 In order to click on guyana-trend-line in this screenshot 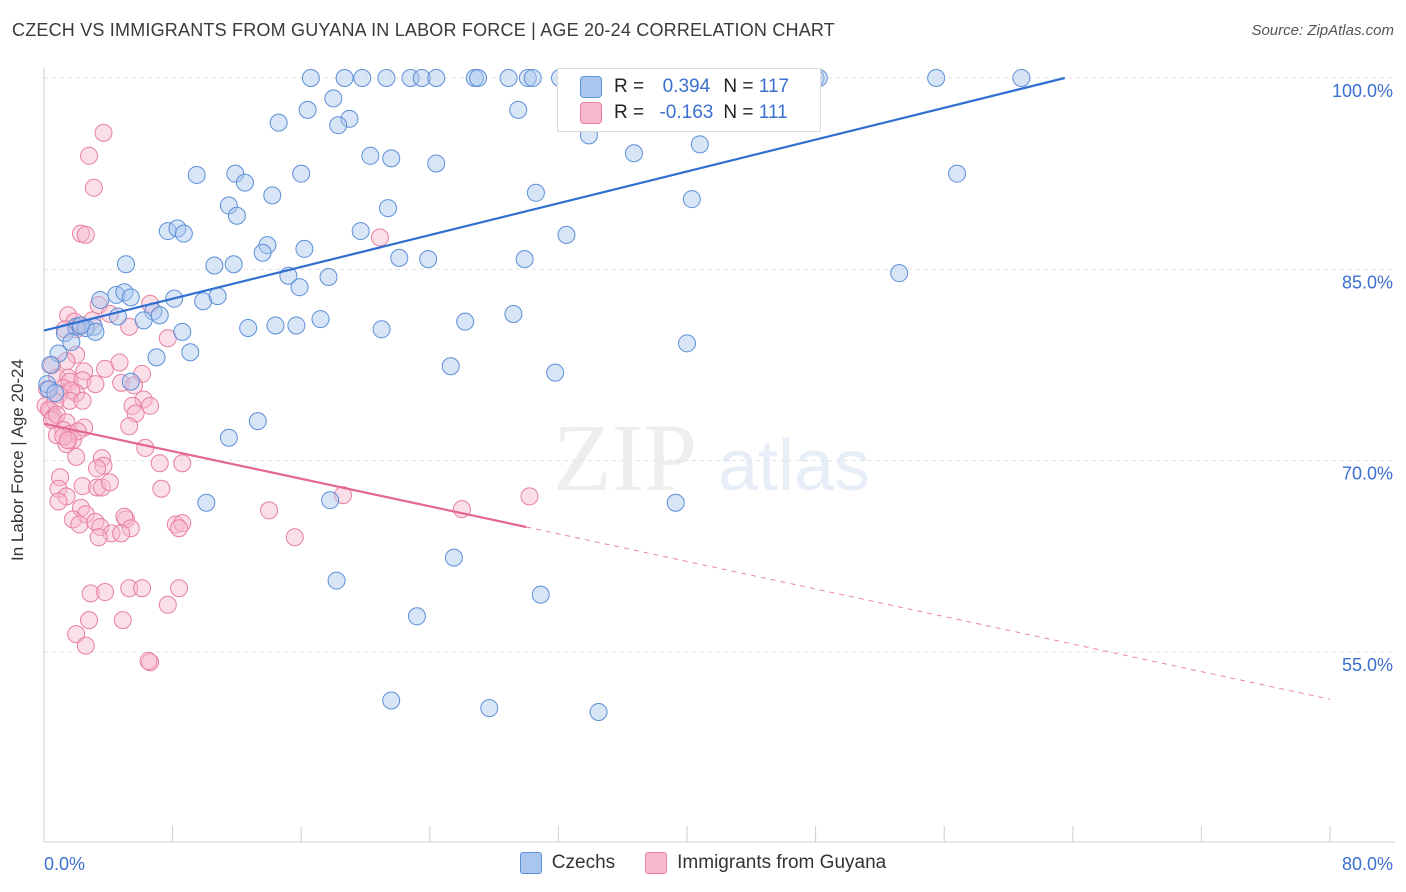, I will do `click(285, 475)`.